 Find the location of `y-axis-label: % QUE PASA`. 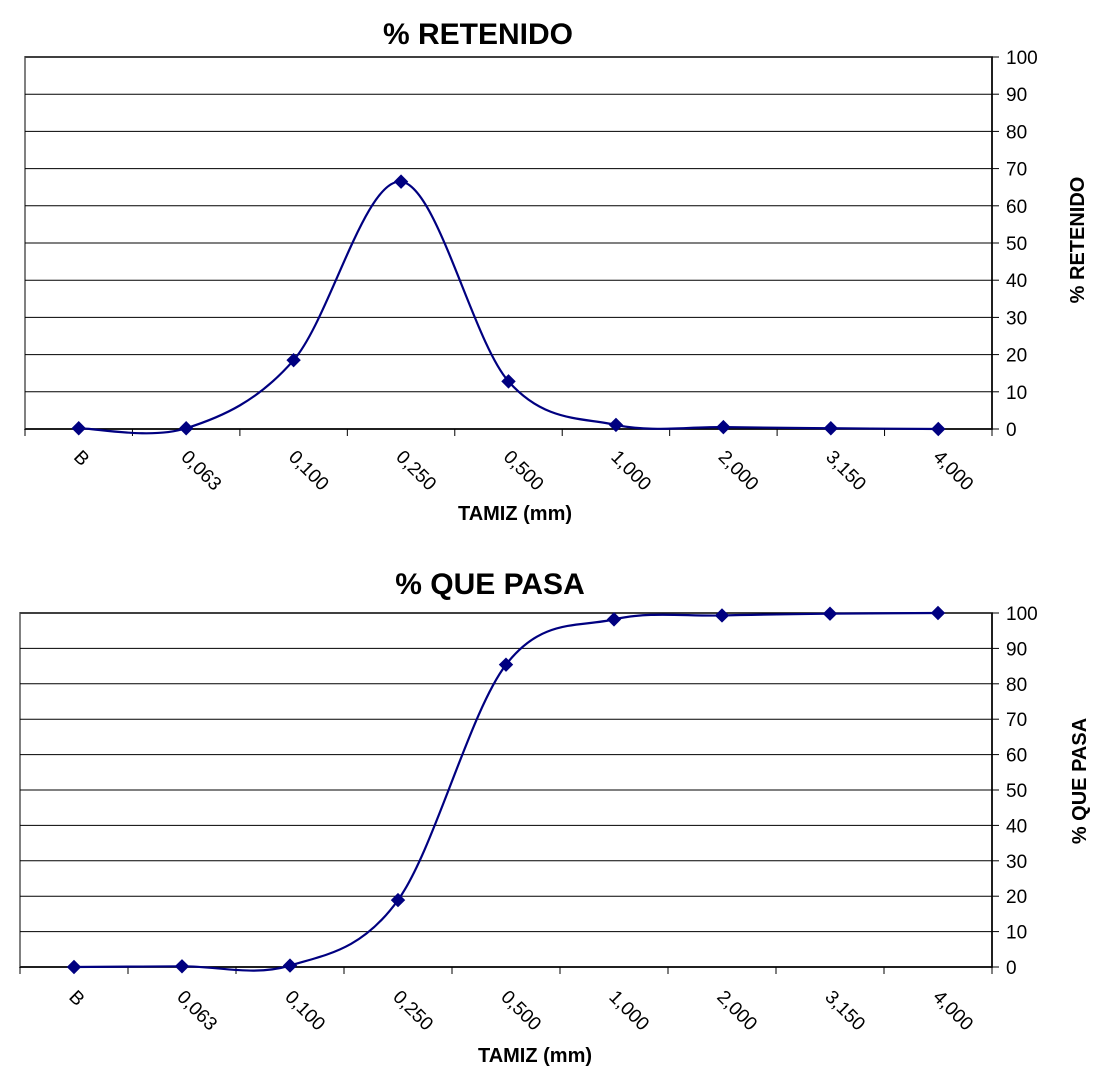

y-axis-label: % QUE PASA is located at coordinates (1080, 781).